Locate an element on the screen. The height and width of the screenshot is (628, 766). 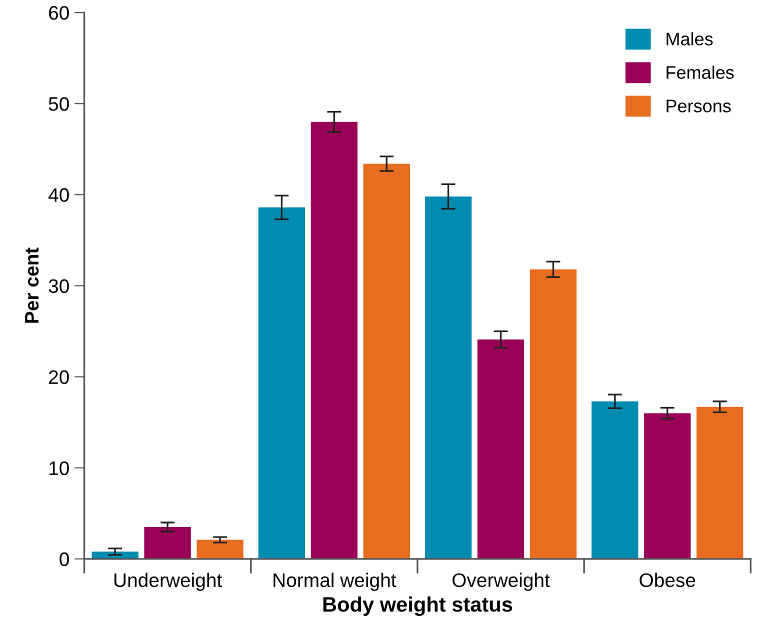
y-tick-label: 30 is located at coordinates (58, 286).